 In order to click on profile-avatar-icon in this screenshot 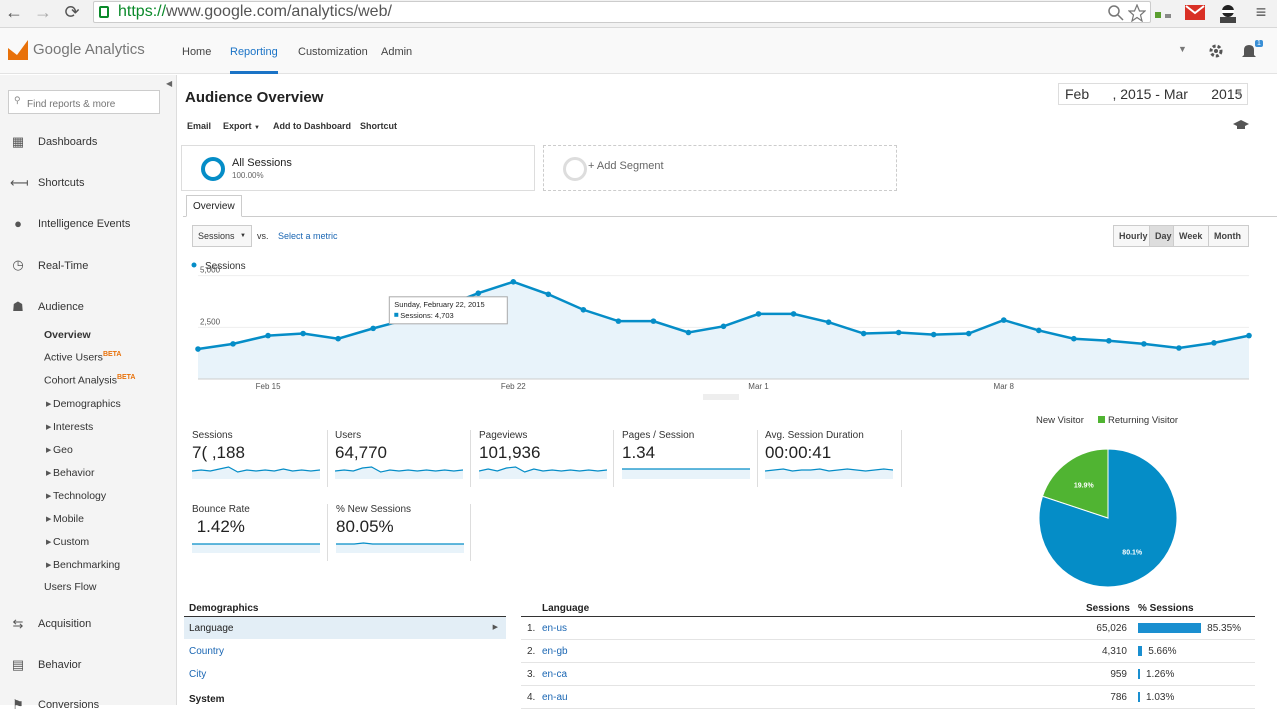, I will do `click(1228, 13)`.